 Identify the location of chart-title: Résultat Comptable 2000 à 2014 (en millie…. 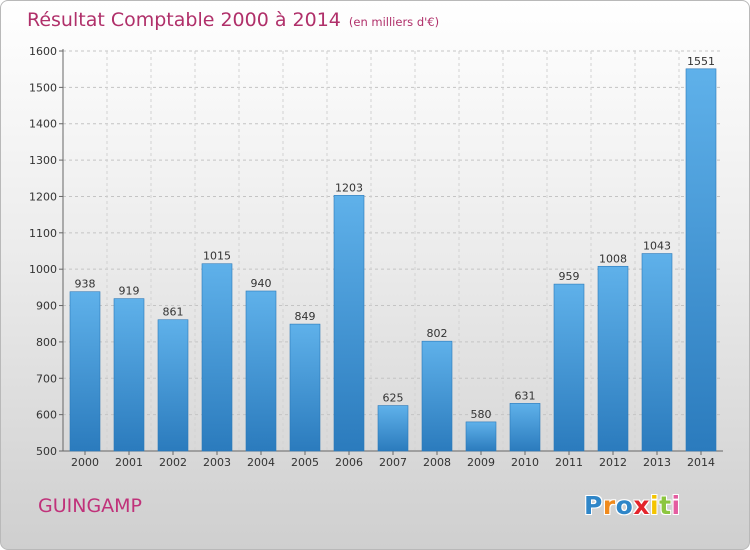
(233, 20).